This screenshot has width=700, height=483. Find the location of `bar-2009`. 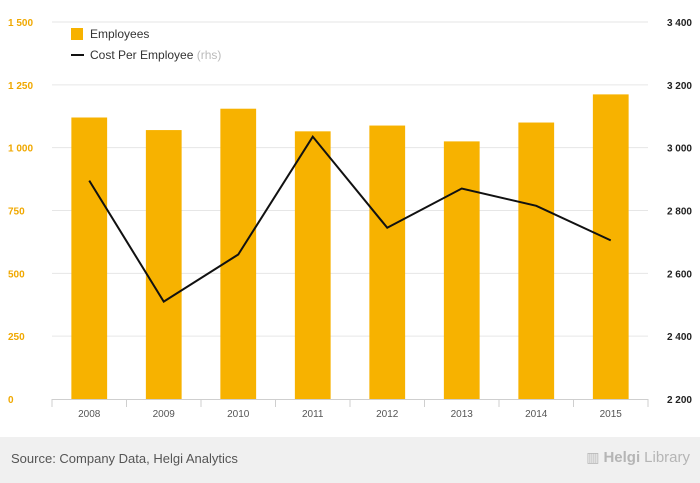

bar-2009 is located at coordinates (163, 264).